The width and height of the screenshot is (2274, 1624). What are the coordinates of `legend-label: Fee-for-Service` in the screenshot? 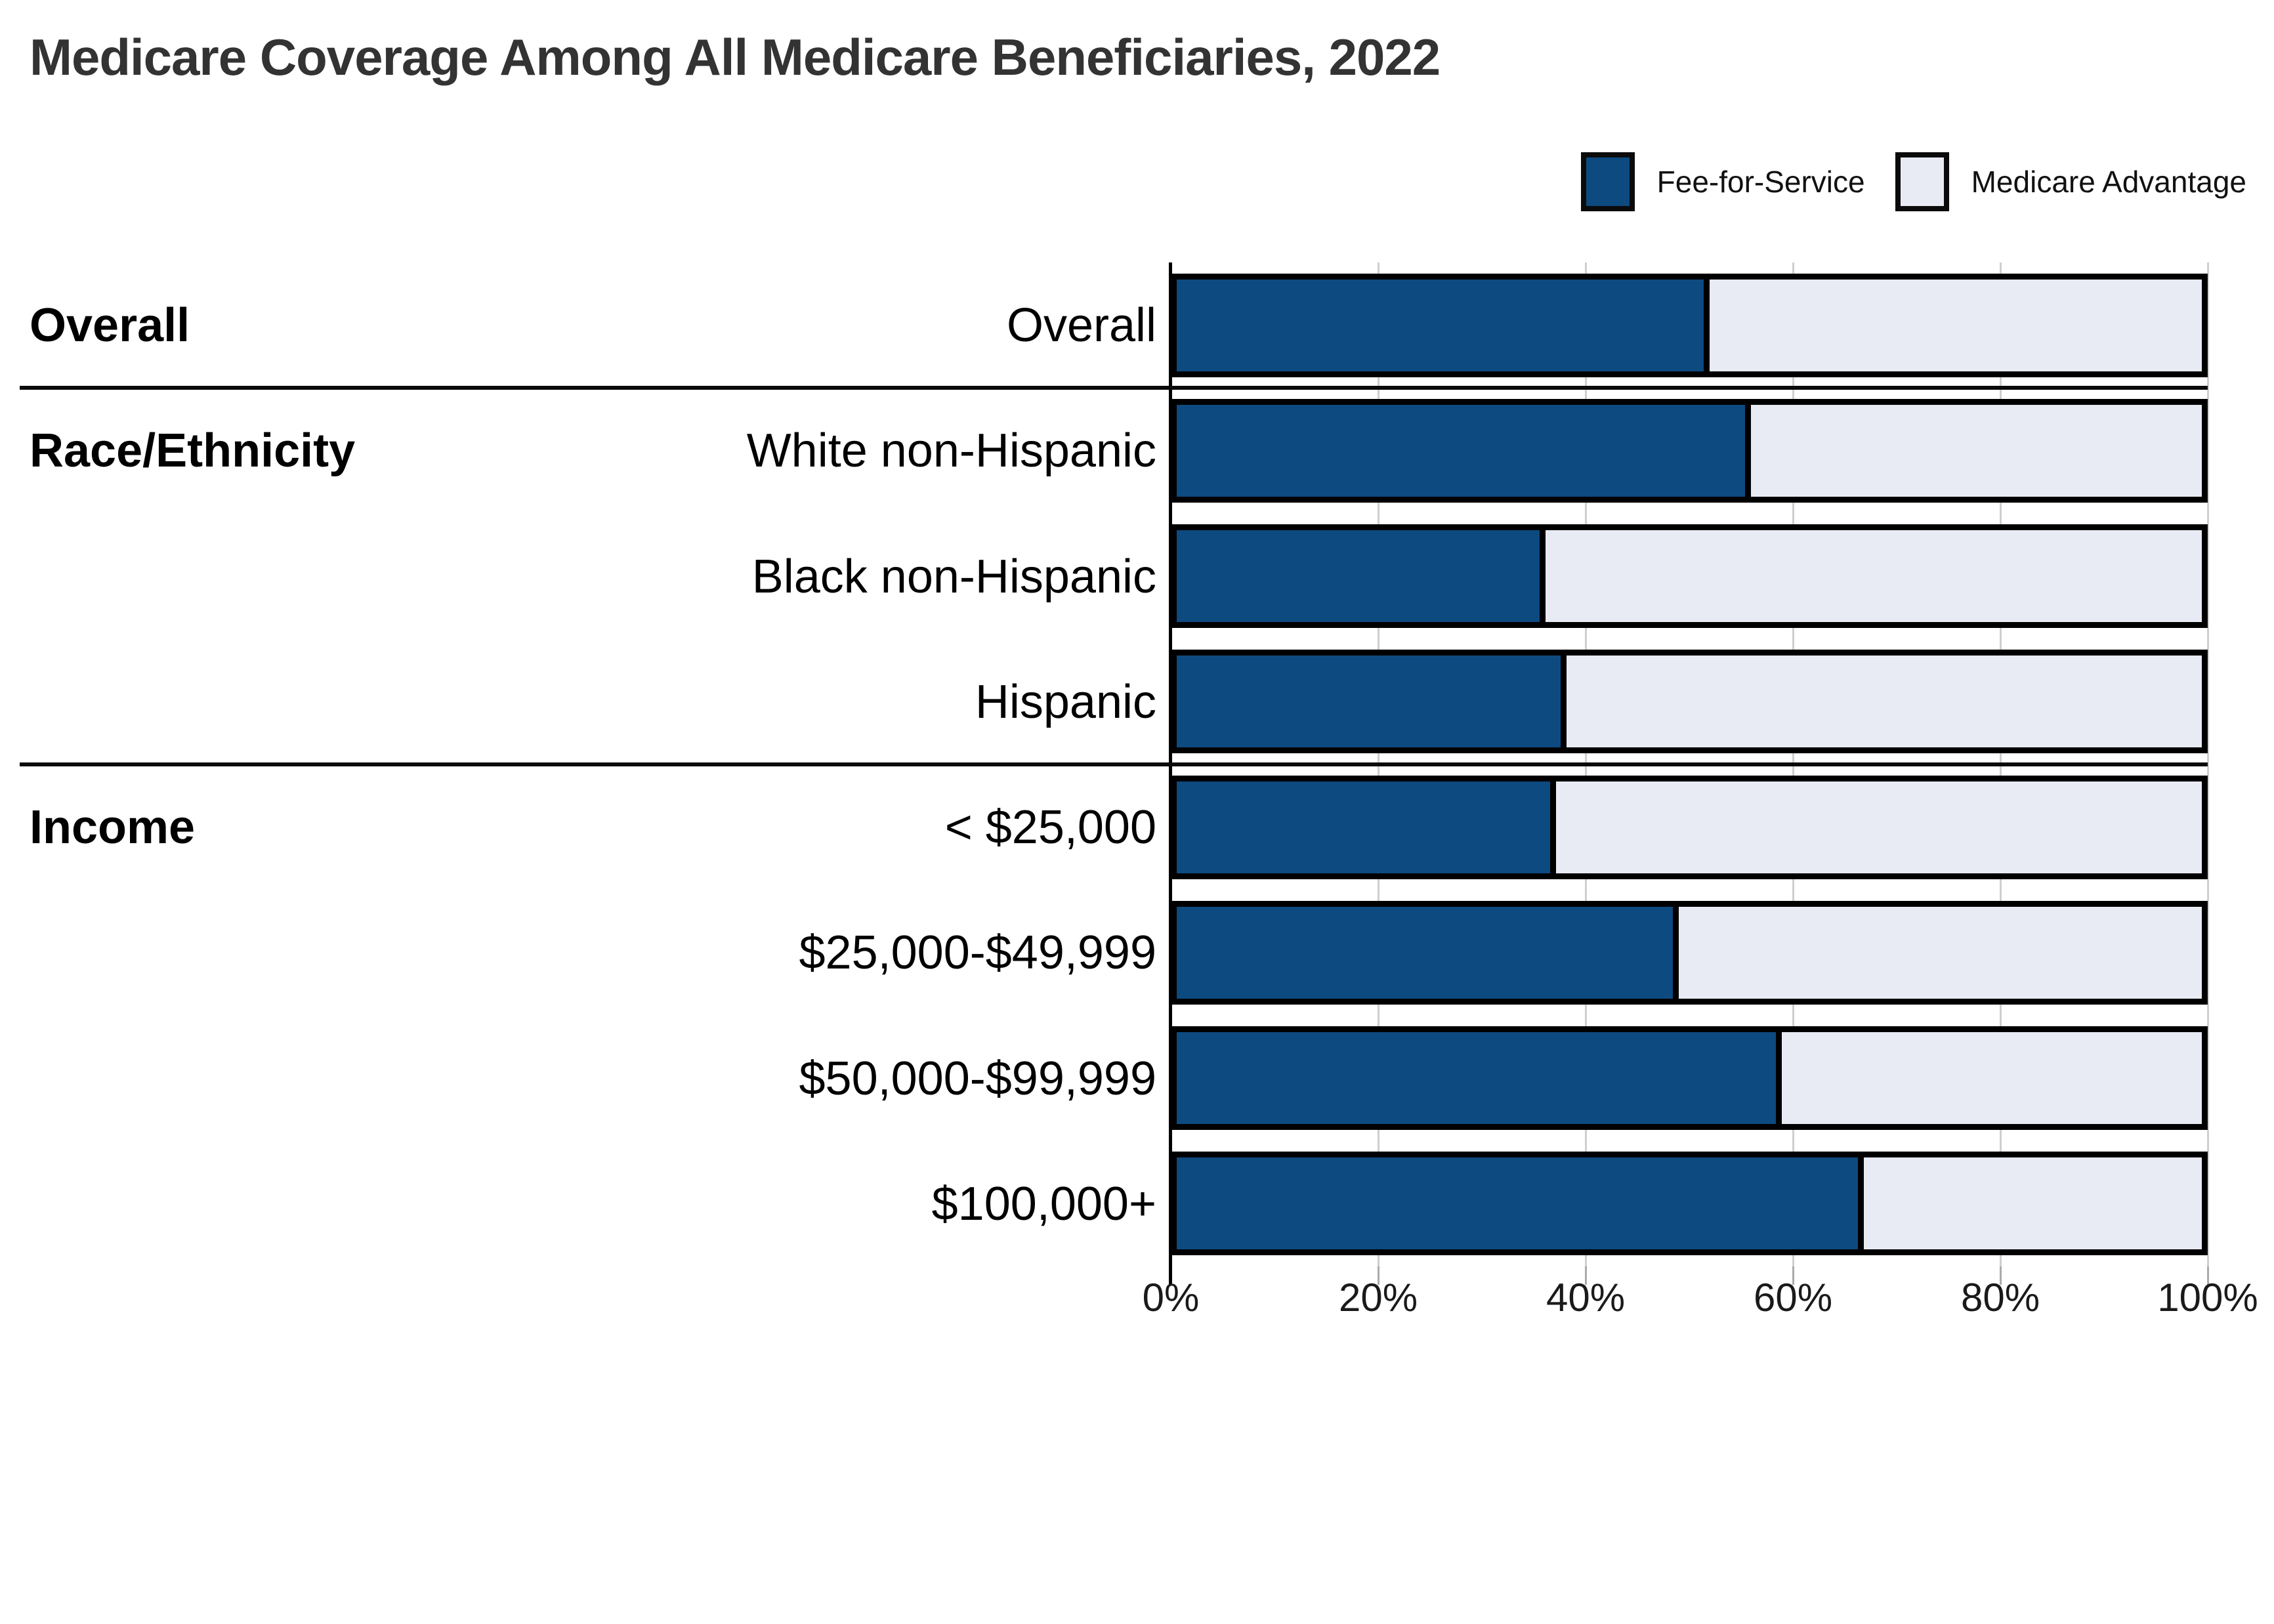 It's located at (1760, 182).